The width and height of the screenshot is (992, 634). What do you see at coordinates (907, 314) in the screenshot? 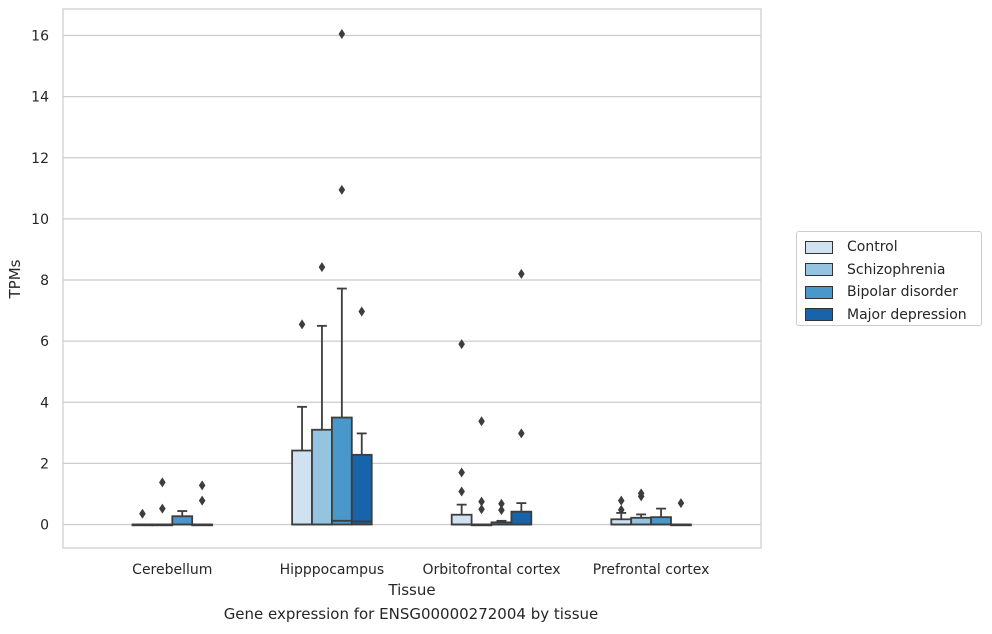
I see `legend-label: Major depression` at bounding box center [907, 314].